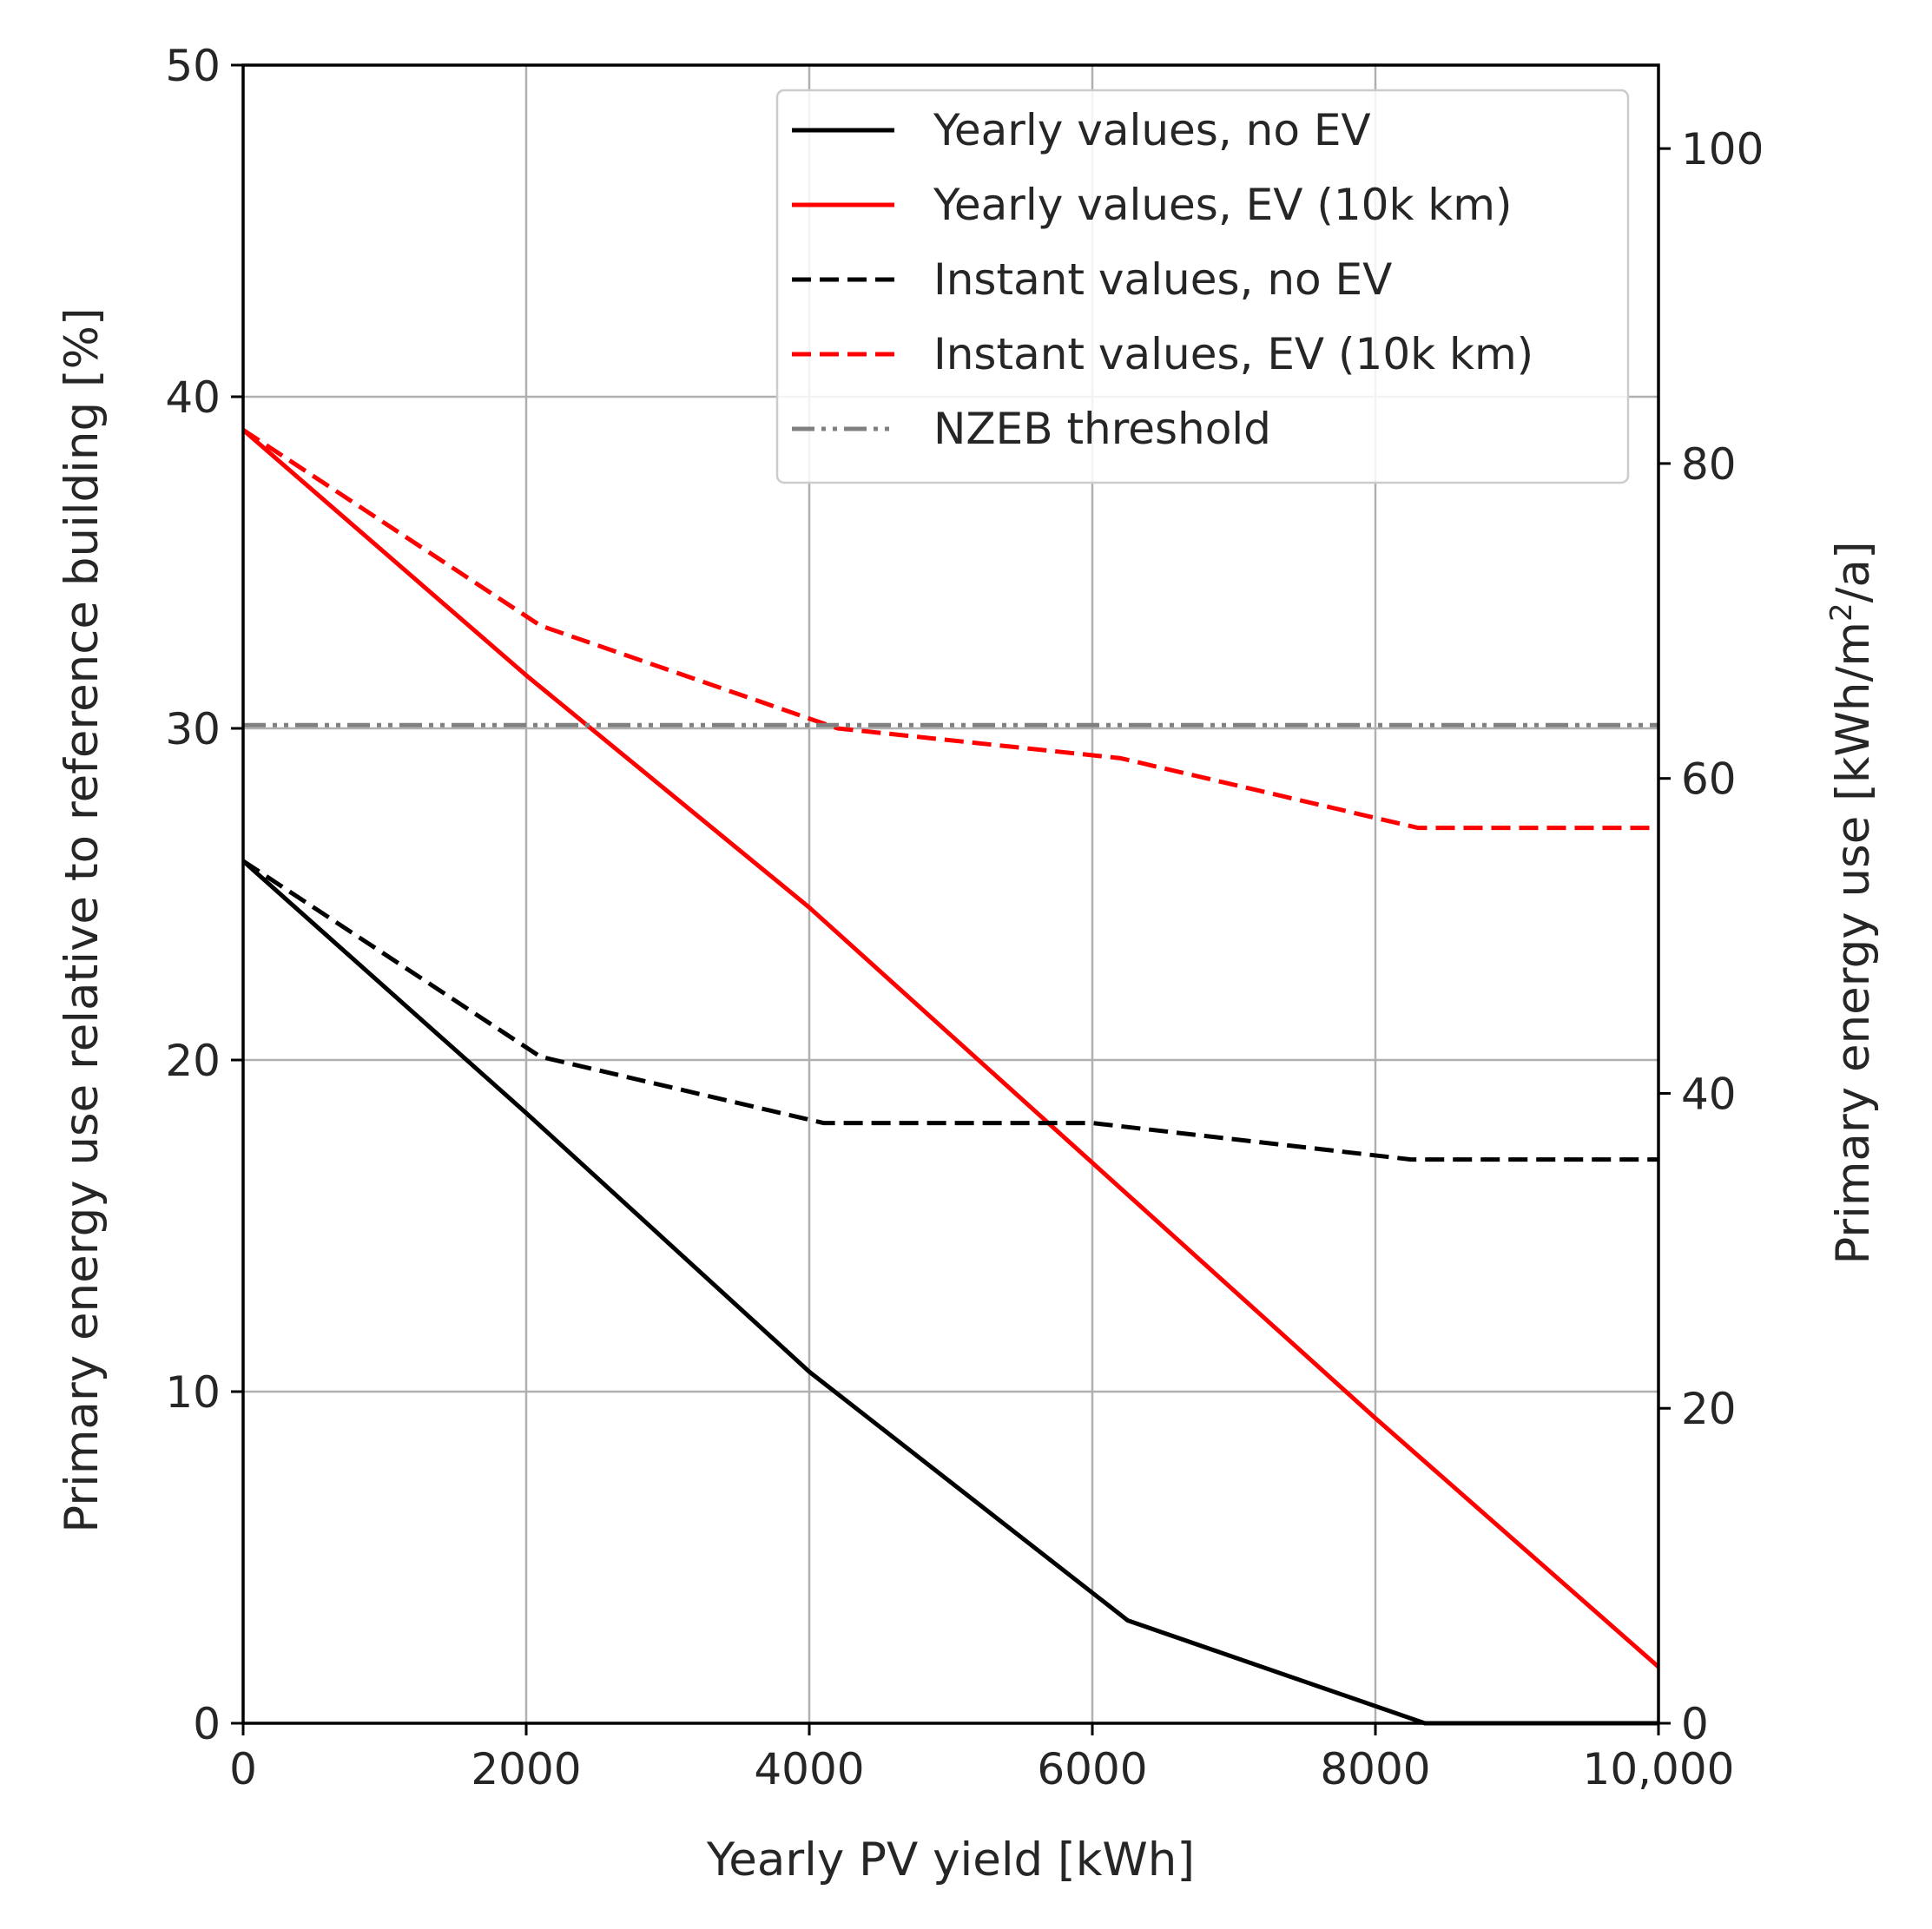  Describe the element at coordinates (207, 1724) in the screenshot. I see `y-tick-label: 0` at that location.